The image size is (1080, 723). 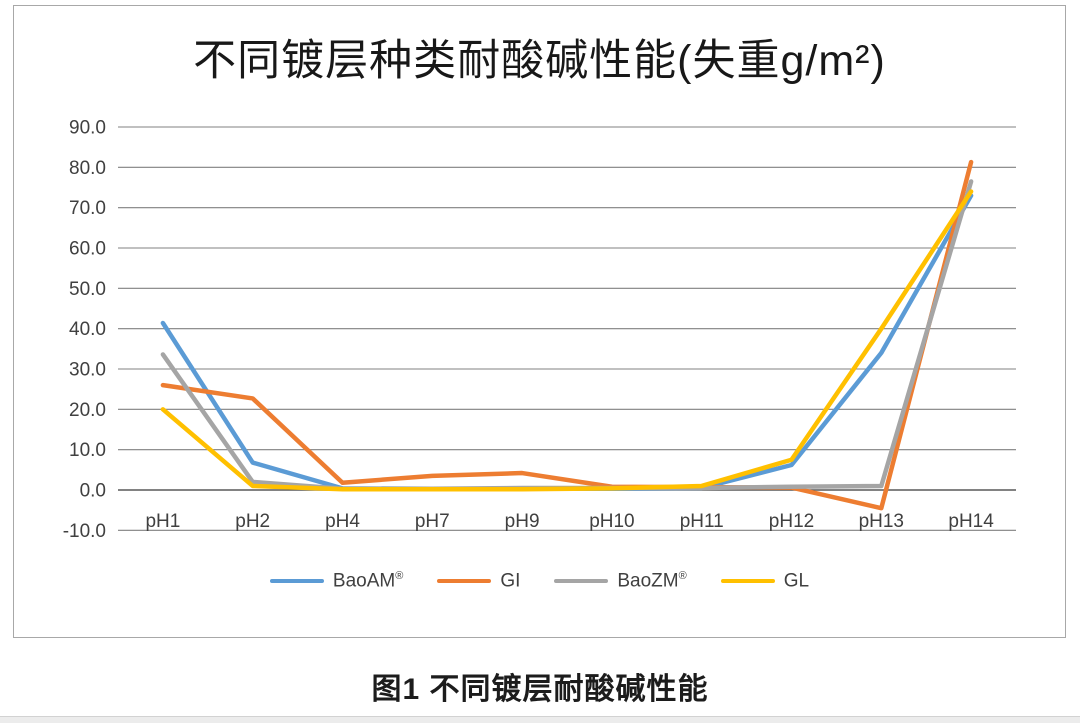 I want to click on legend-item-gi: GI, so click(x=478, y=581).